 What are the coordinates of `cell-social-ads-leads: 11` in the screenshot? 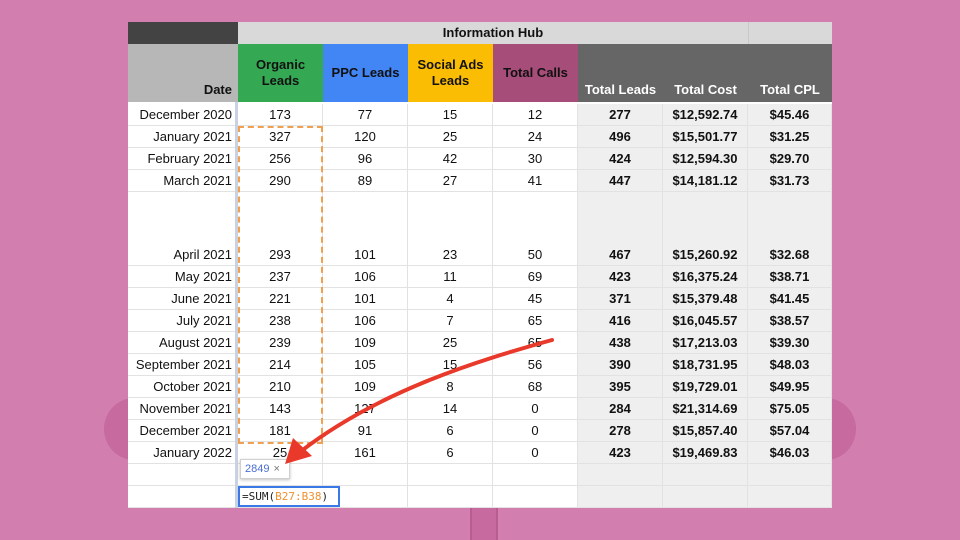 It's located at (450, 277).